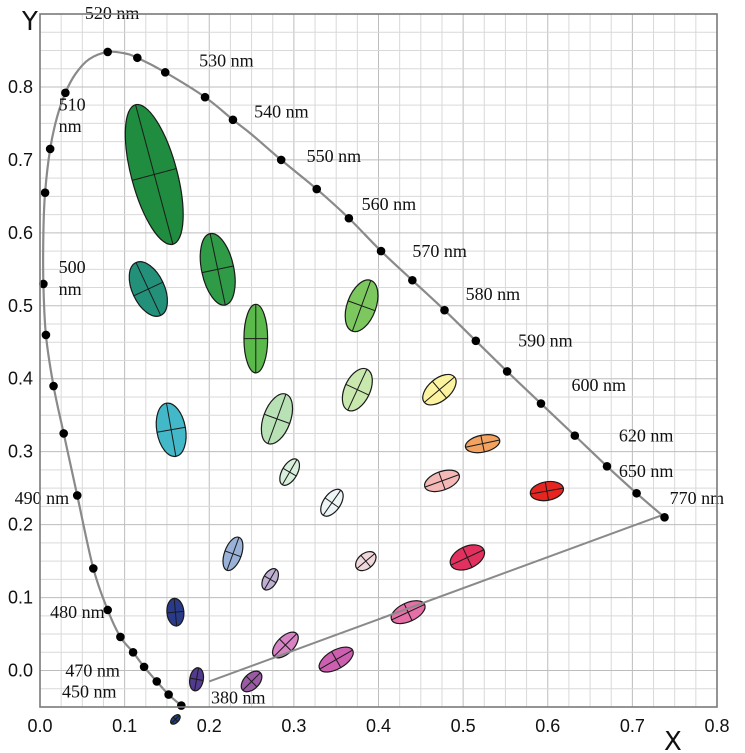 Image resolution: width=745 pixels, height=753 pixels. What do you see at coordinates (238, 697) in the screenshot?
I see `wavelength-label: 380 nm` at bounding box center [238, 697].